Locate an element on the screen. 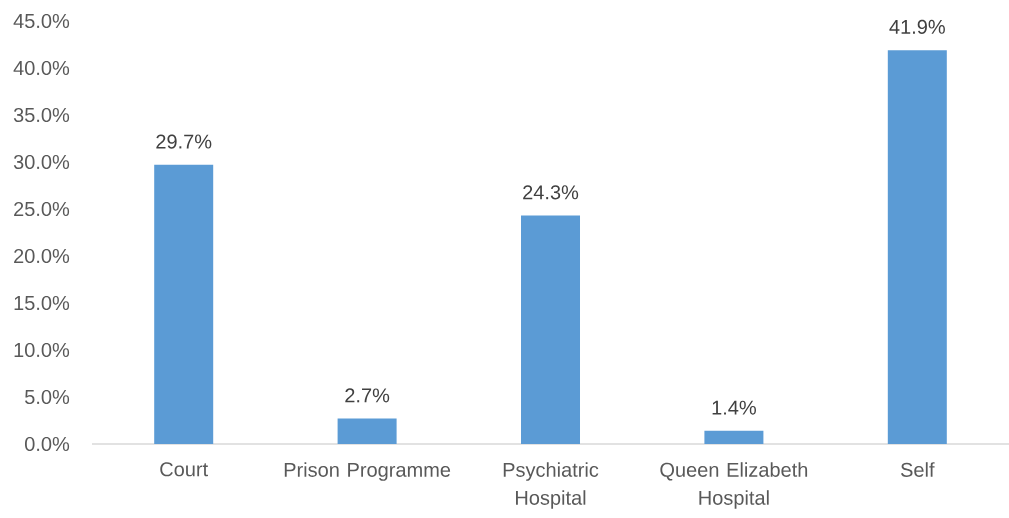  y-tick-label: 35.0% is located at coordinates (41, 115).